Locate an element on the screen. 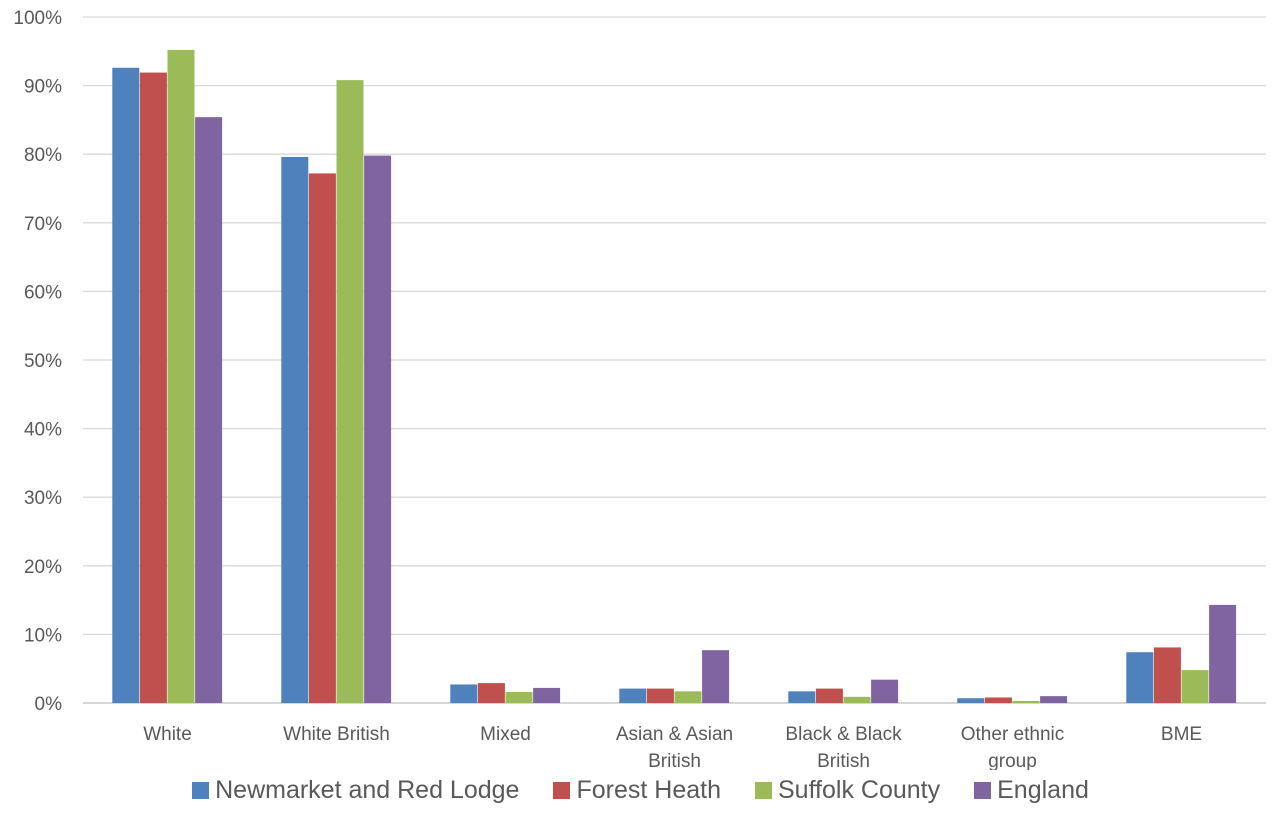 Image resolution: width=1281 pixels, height=834 pixels. legend-item-england: England is located at coordinates (1031, 790).